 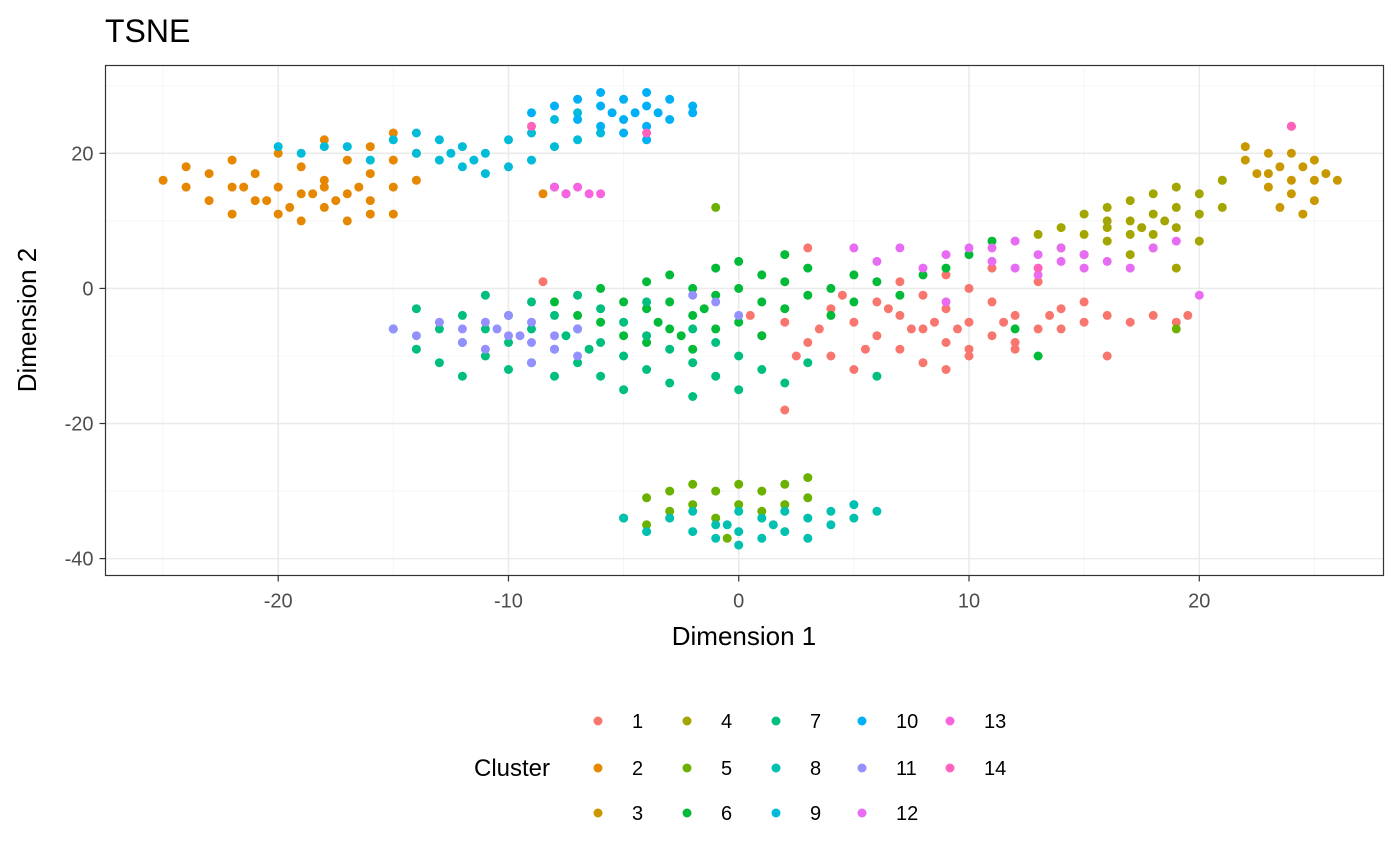 What do you see at coordinates (82, 154) in the screenshot?
I see `y-tick-label: 20` at bounding box center [82, 154].